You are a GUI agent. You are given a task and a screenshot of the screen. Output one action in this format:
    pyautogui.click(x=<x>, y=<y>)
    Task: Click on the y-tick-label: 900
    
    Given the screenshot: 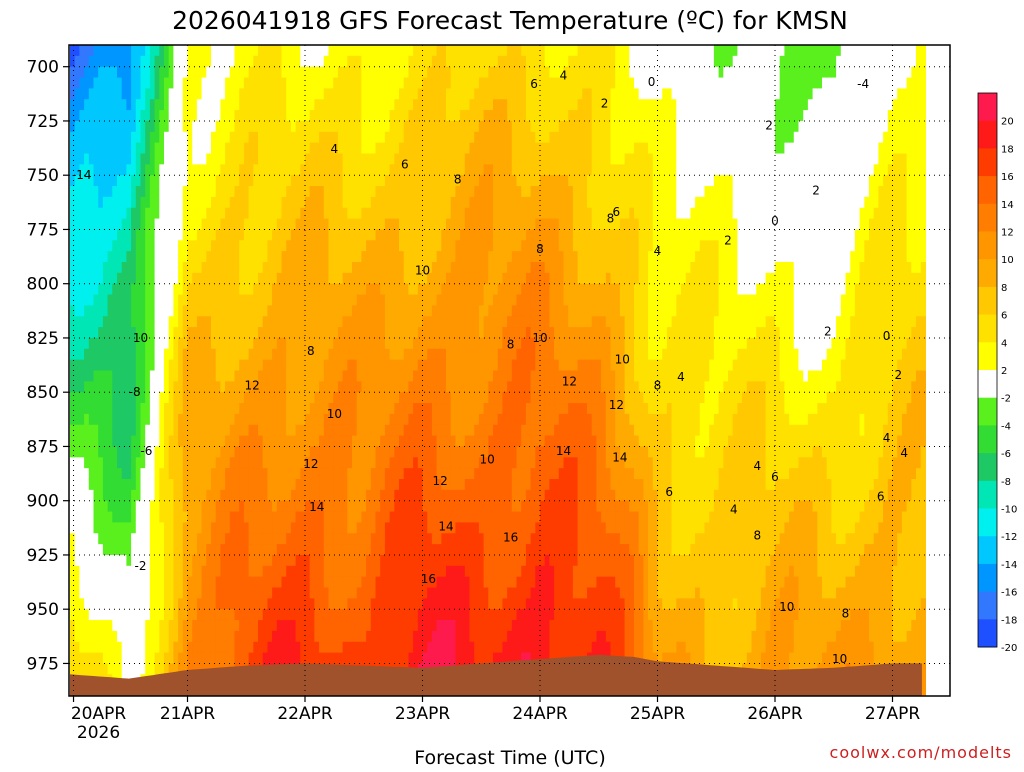 What is the action you would take?
    pyautogui.click(x=43, y=502)
    